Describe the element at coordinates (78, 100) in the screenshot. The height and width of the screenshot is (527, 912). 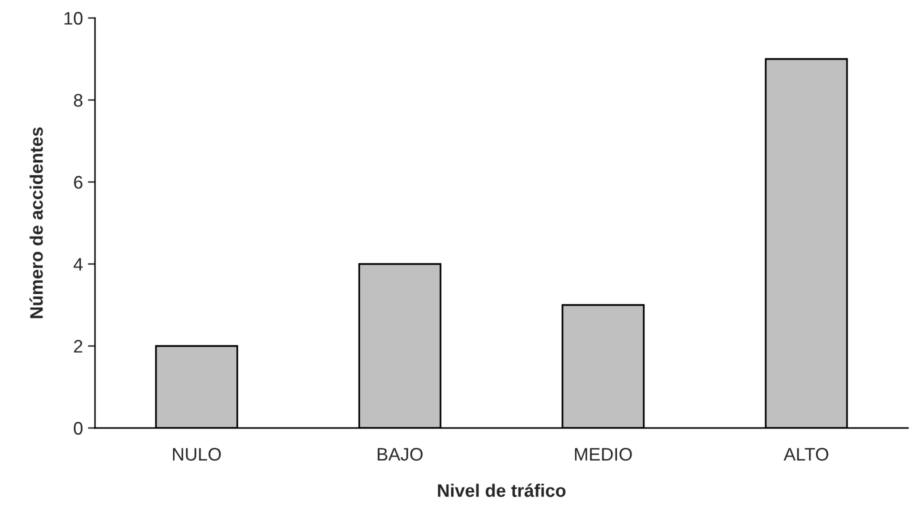
I see `y-tick-label: 8` at that location.